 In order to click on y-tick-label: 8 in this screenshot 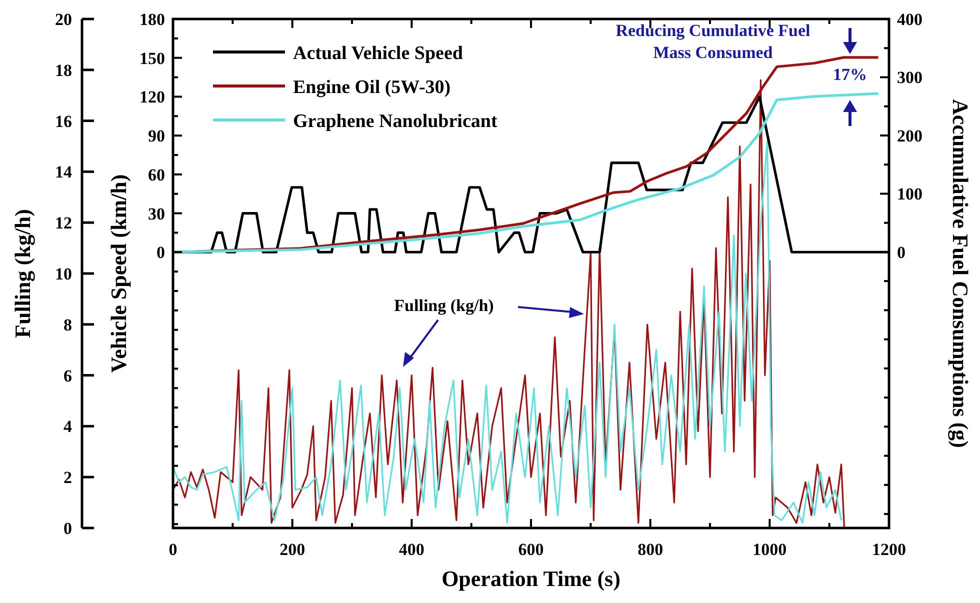, I will do `click(68, 324)`.